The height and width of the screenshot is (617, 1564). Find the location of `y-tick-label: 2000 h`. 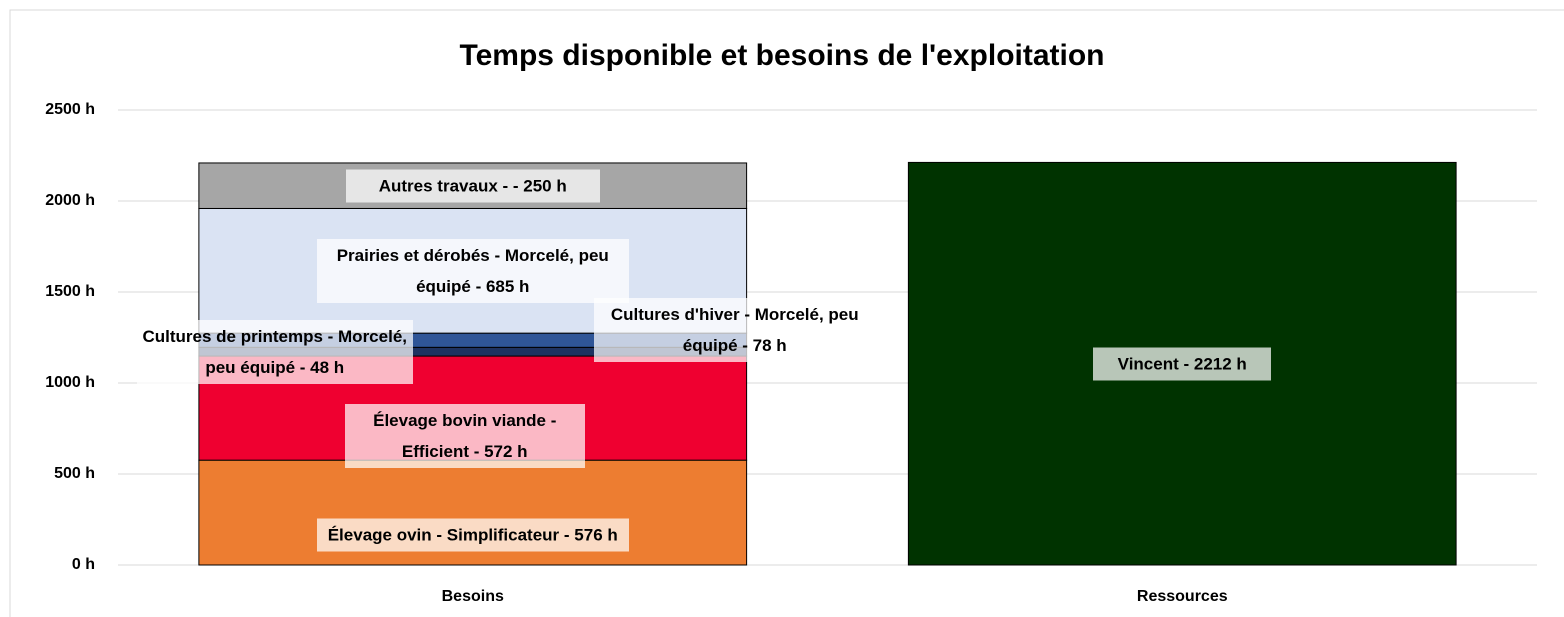

y-tick-label: 2000 h is located at coordinates (70, 200).